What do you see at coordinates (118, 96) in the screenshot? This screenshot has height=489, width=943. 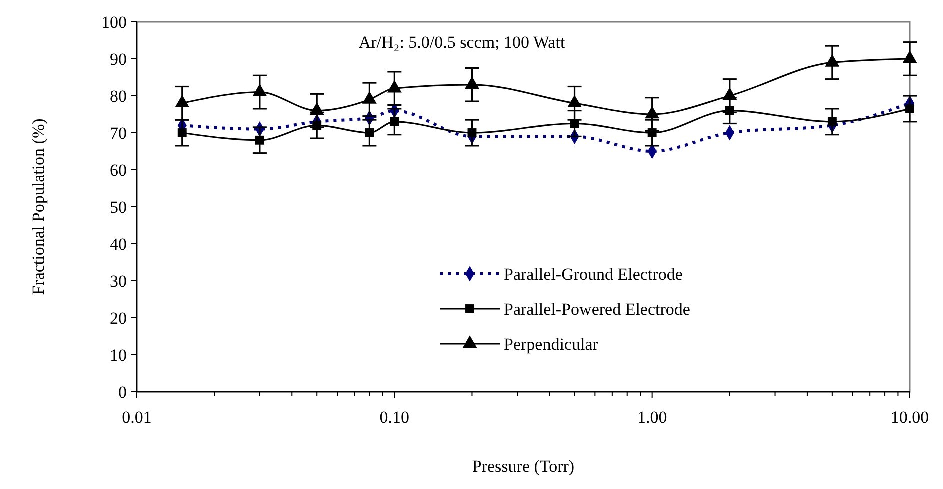 I see `y-tick-label: 80` at bounding box center [118, 96].